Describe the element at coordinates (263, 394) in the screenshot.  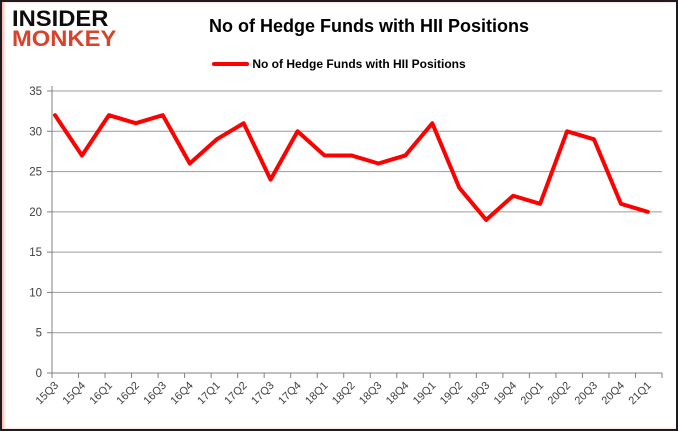
I see `x-tick-label: 17Q3` at that location.